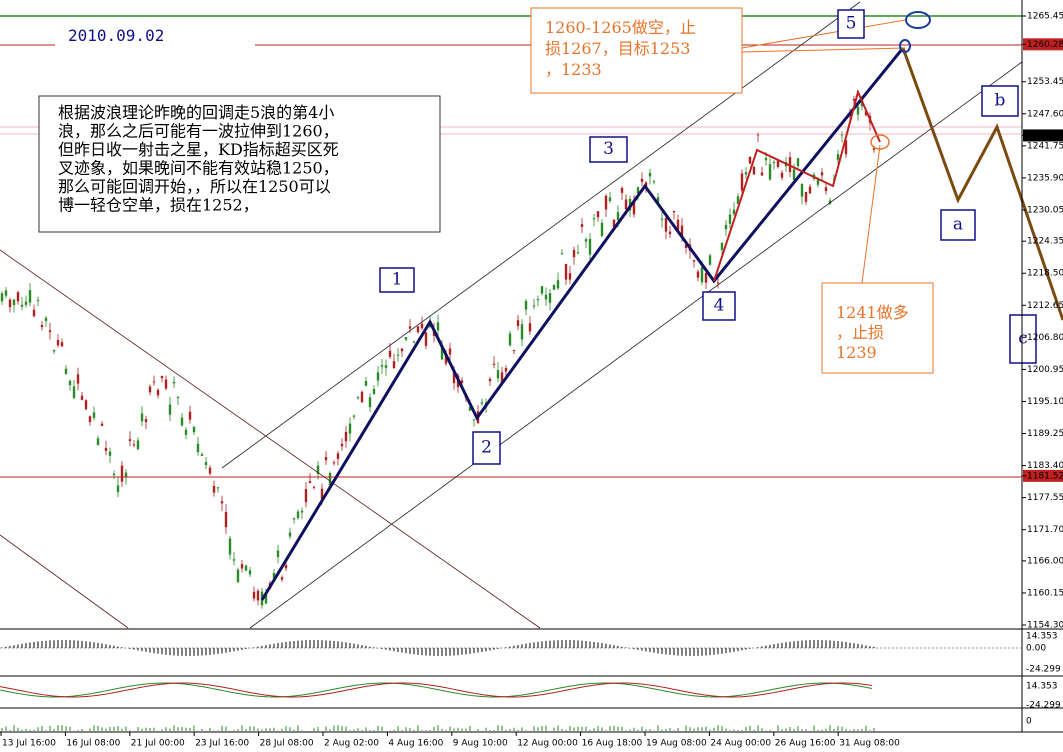  Describe the element at coordinates (1045, 593) in the screenshot. I see `price-label: 1160.15` at that location.